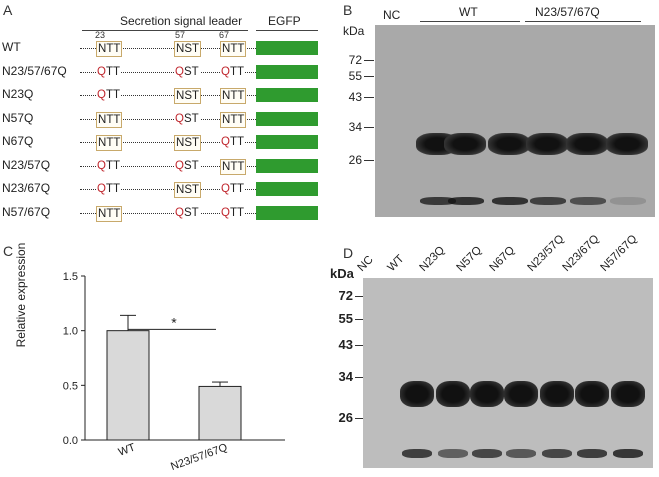  Describe the element at coordinates (396, 263) in the screenshot. I see `lane-label: WT` at that location.